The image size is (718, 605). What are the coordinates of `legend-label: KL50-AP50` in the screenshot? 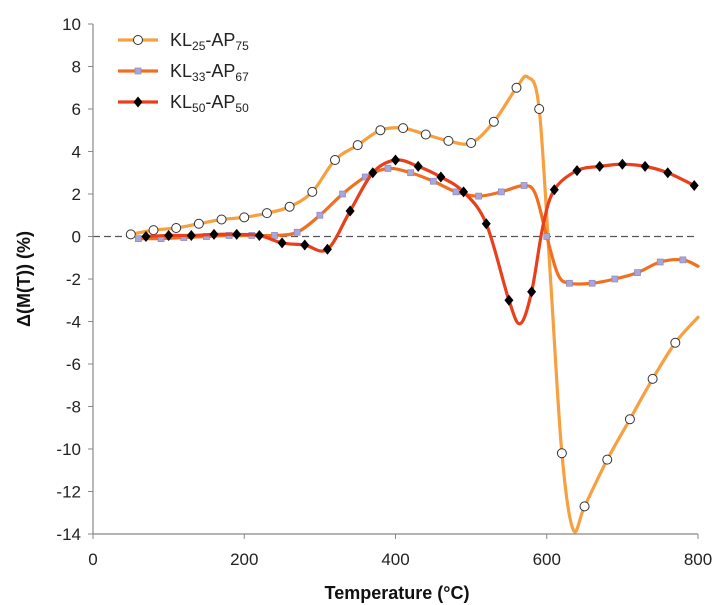 It's located at (209, 103).